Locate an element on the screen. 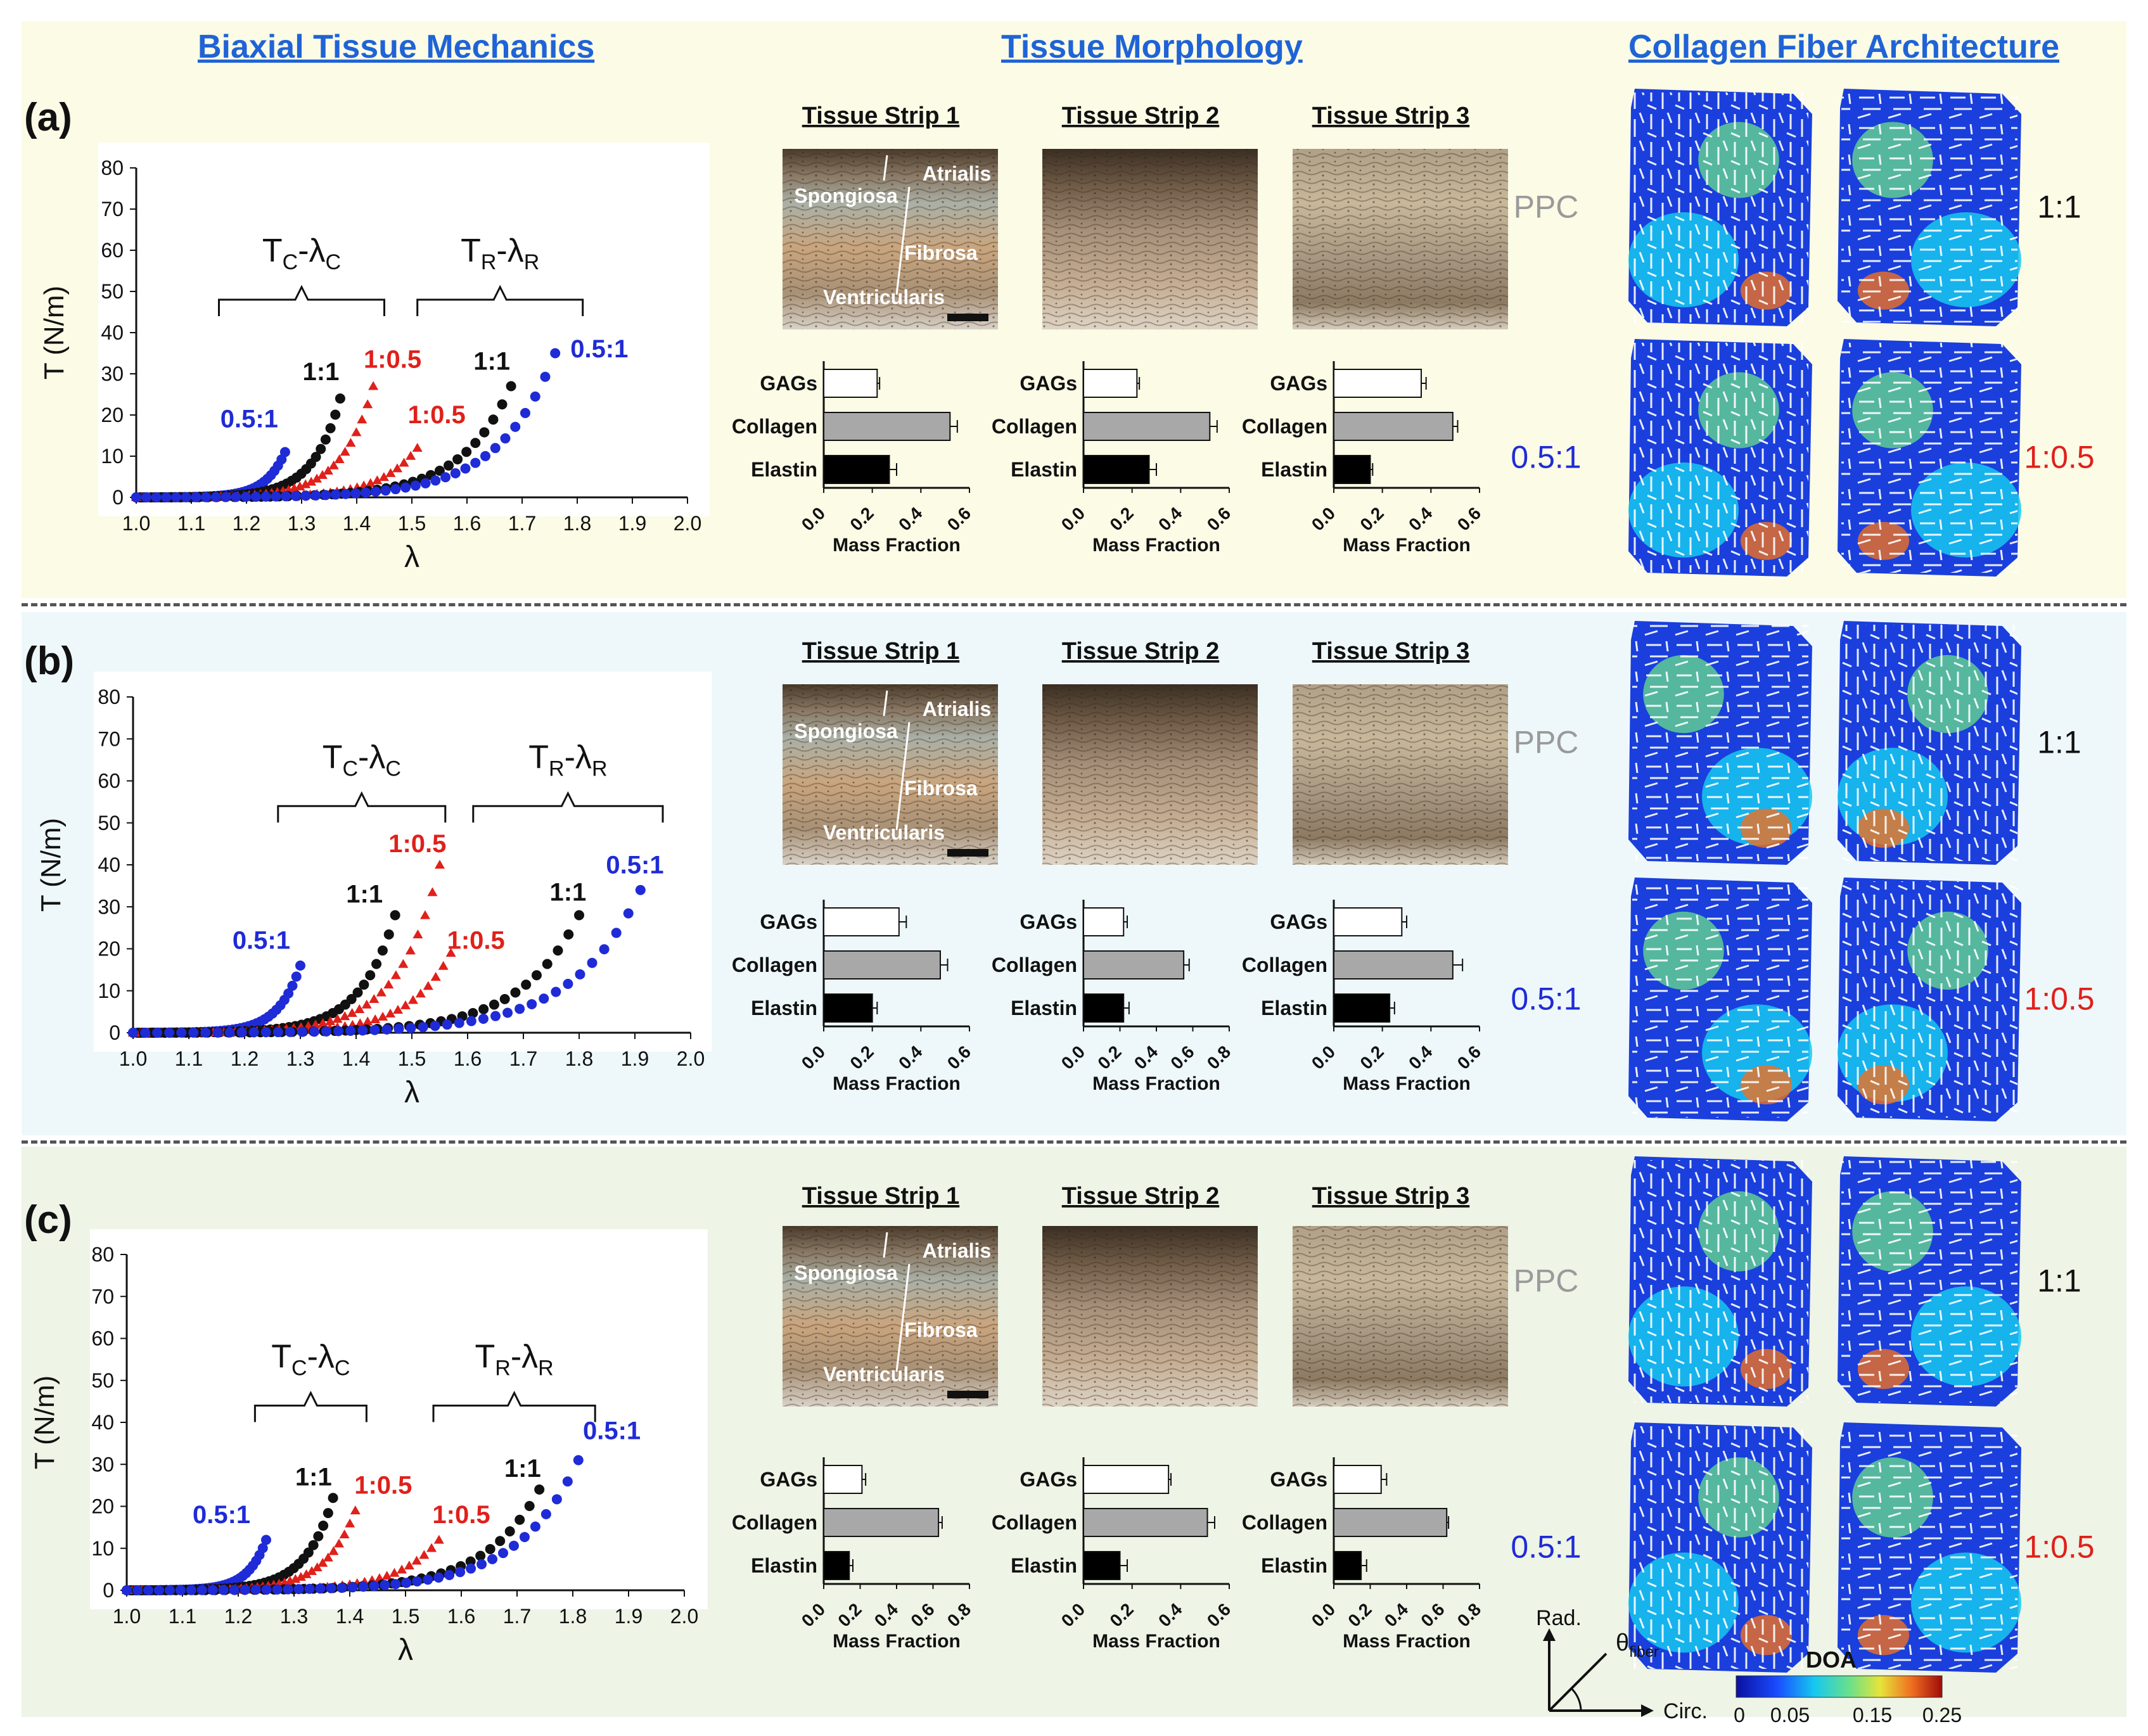 Image resolution: width=2148 pixels, height=1736 pixels. fiber-axis-arrow is located at coordinates (1578, 1682).